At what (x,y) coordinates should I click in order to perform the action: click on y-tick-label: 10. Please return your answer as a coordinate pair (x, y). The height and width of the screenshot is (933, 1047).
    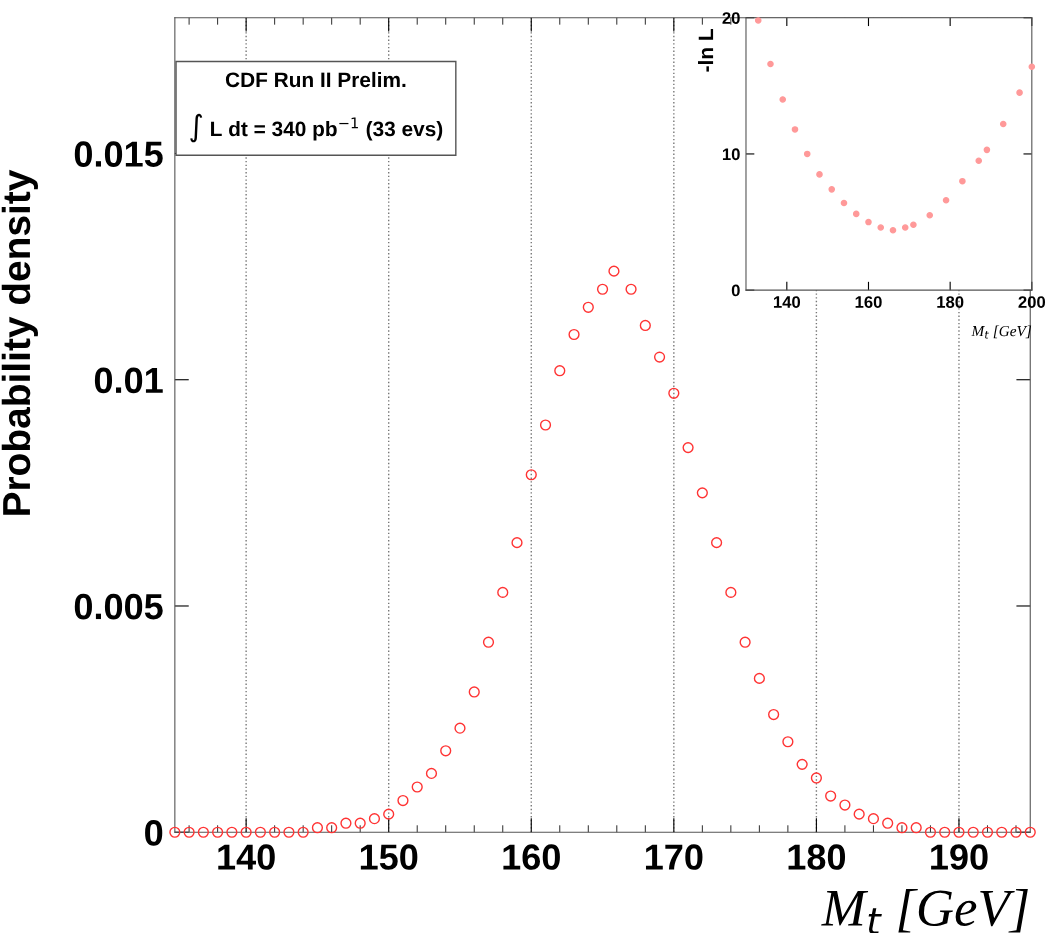
    Looking at the image, I should click on (731, 154).